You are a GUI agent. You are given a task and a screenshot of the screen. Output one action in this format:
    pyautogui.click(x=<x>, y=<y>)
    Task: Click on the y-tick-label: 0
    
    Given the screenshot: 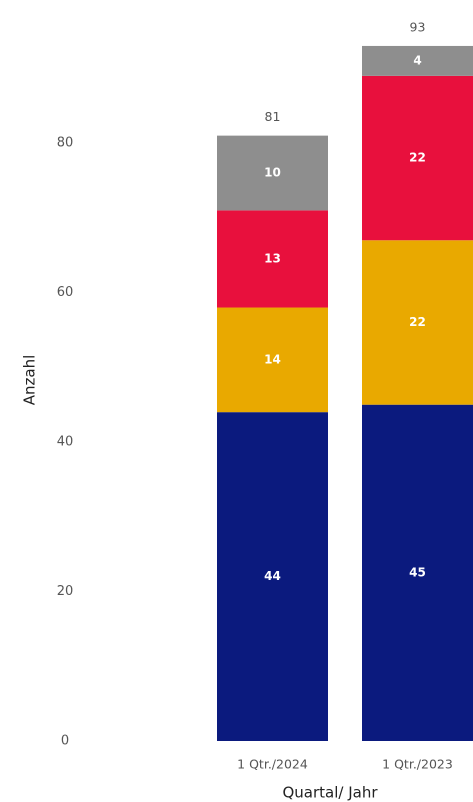 What is the action you would take?
    pyautogui.click(x=65, y=741)
    